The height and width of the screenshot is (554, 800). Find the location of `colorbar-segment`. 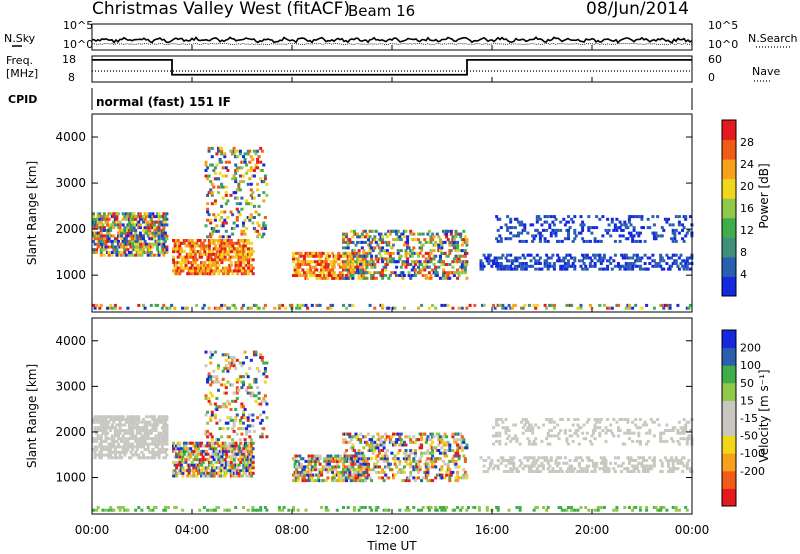

colorbar-segment is located at coordinates (729, 188).